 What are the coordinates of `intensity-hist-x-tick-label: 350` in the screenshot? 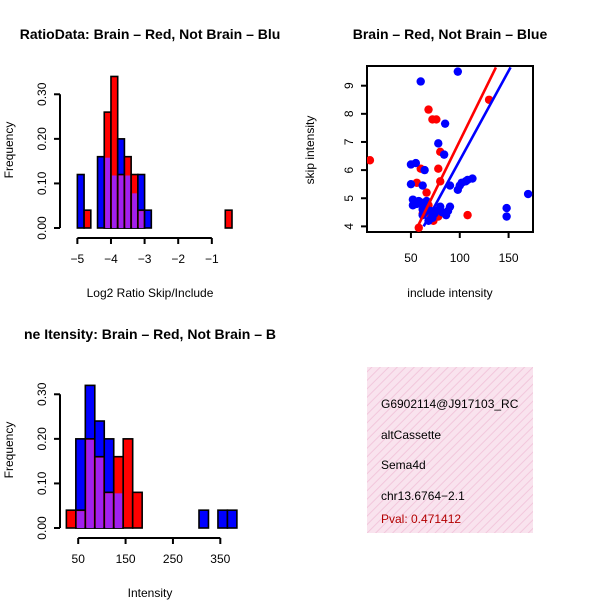 It's located at (220, 559).